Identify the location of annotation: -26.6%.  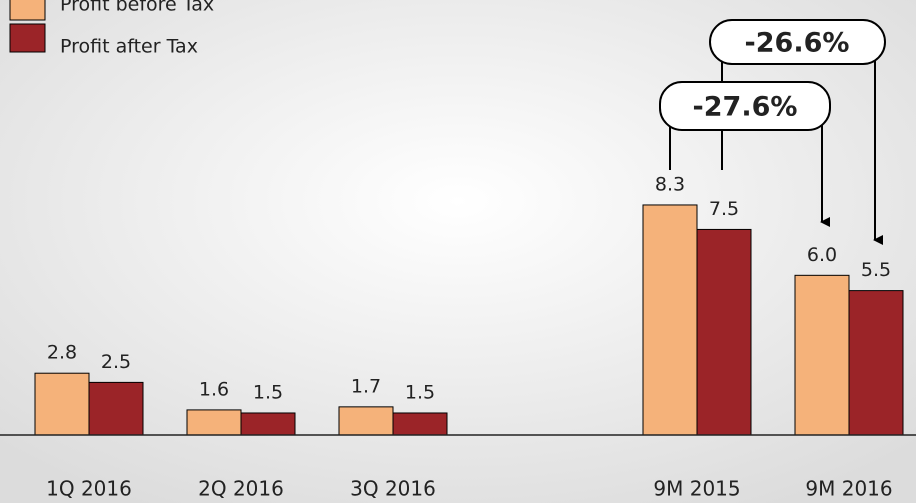
(797, 43).